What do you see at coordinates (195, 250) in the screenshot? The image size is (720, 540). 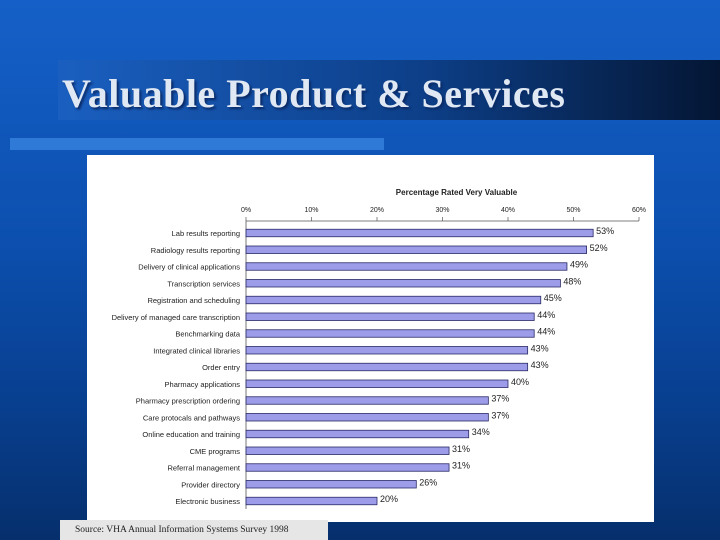 I see `category-label: Radiology results reporting` at bounding box center [195, 250].